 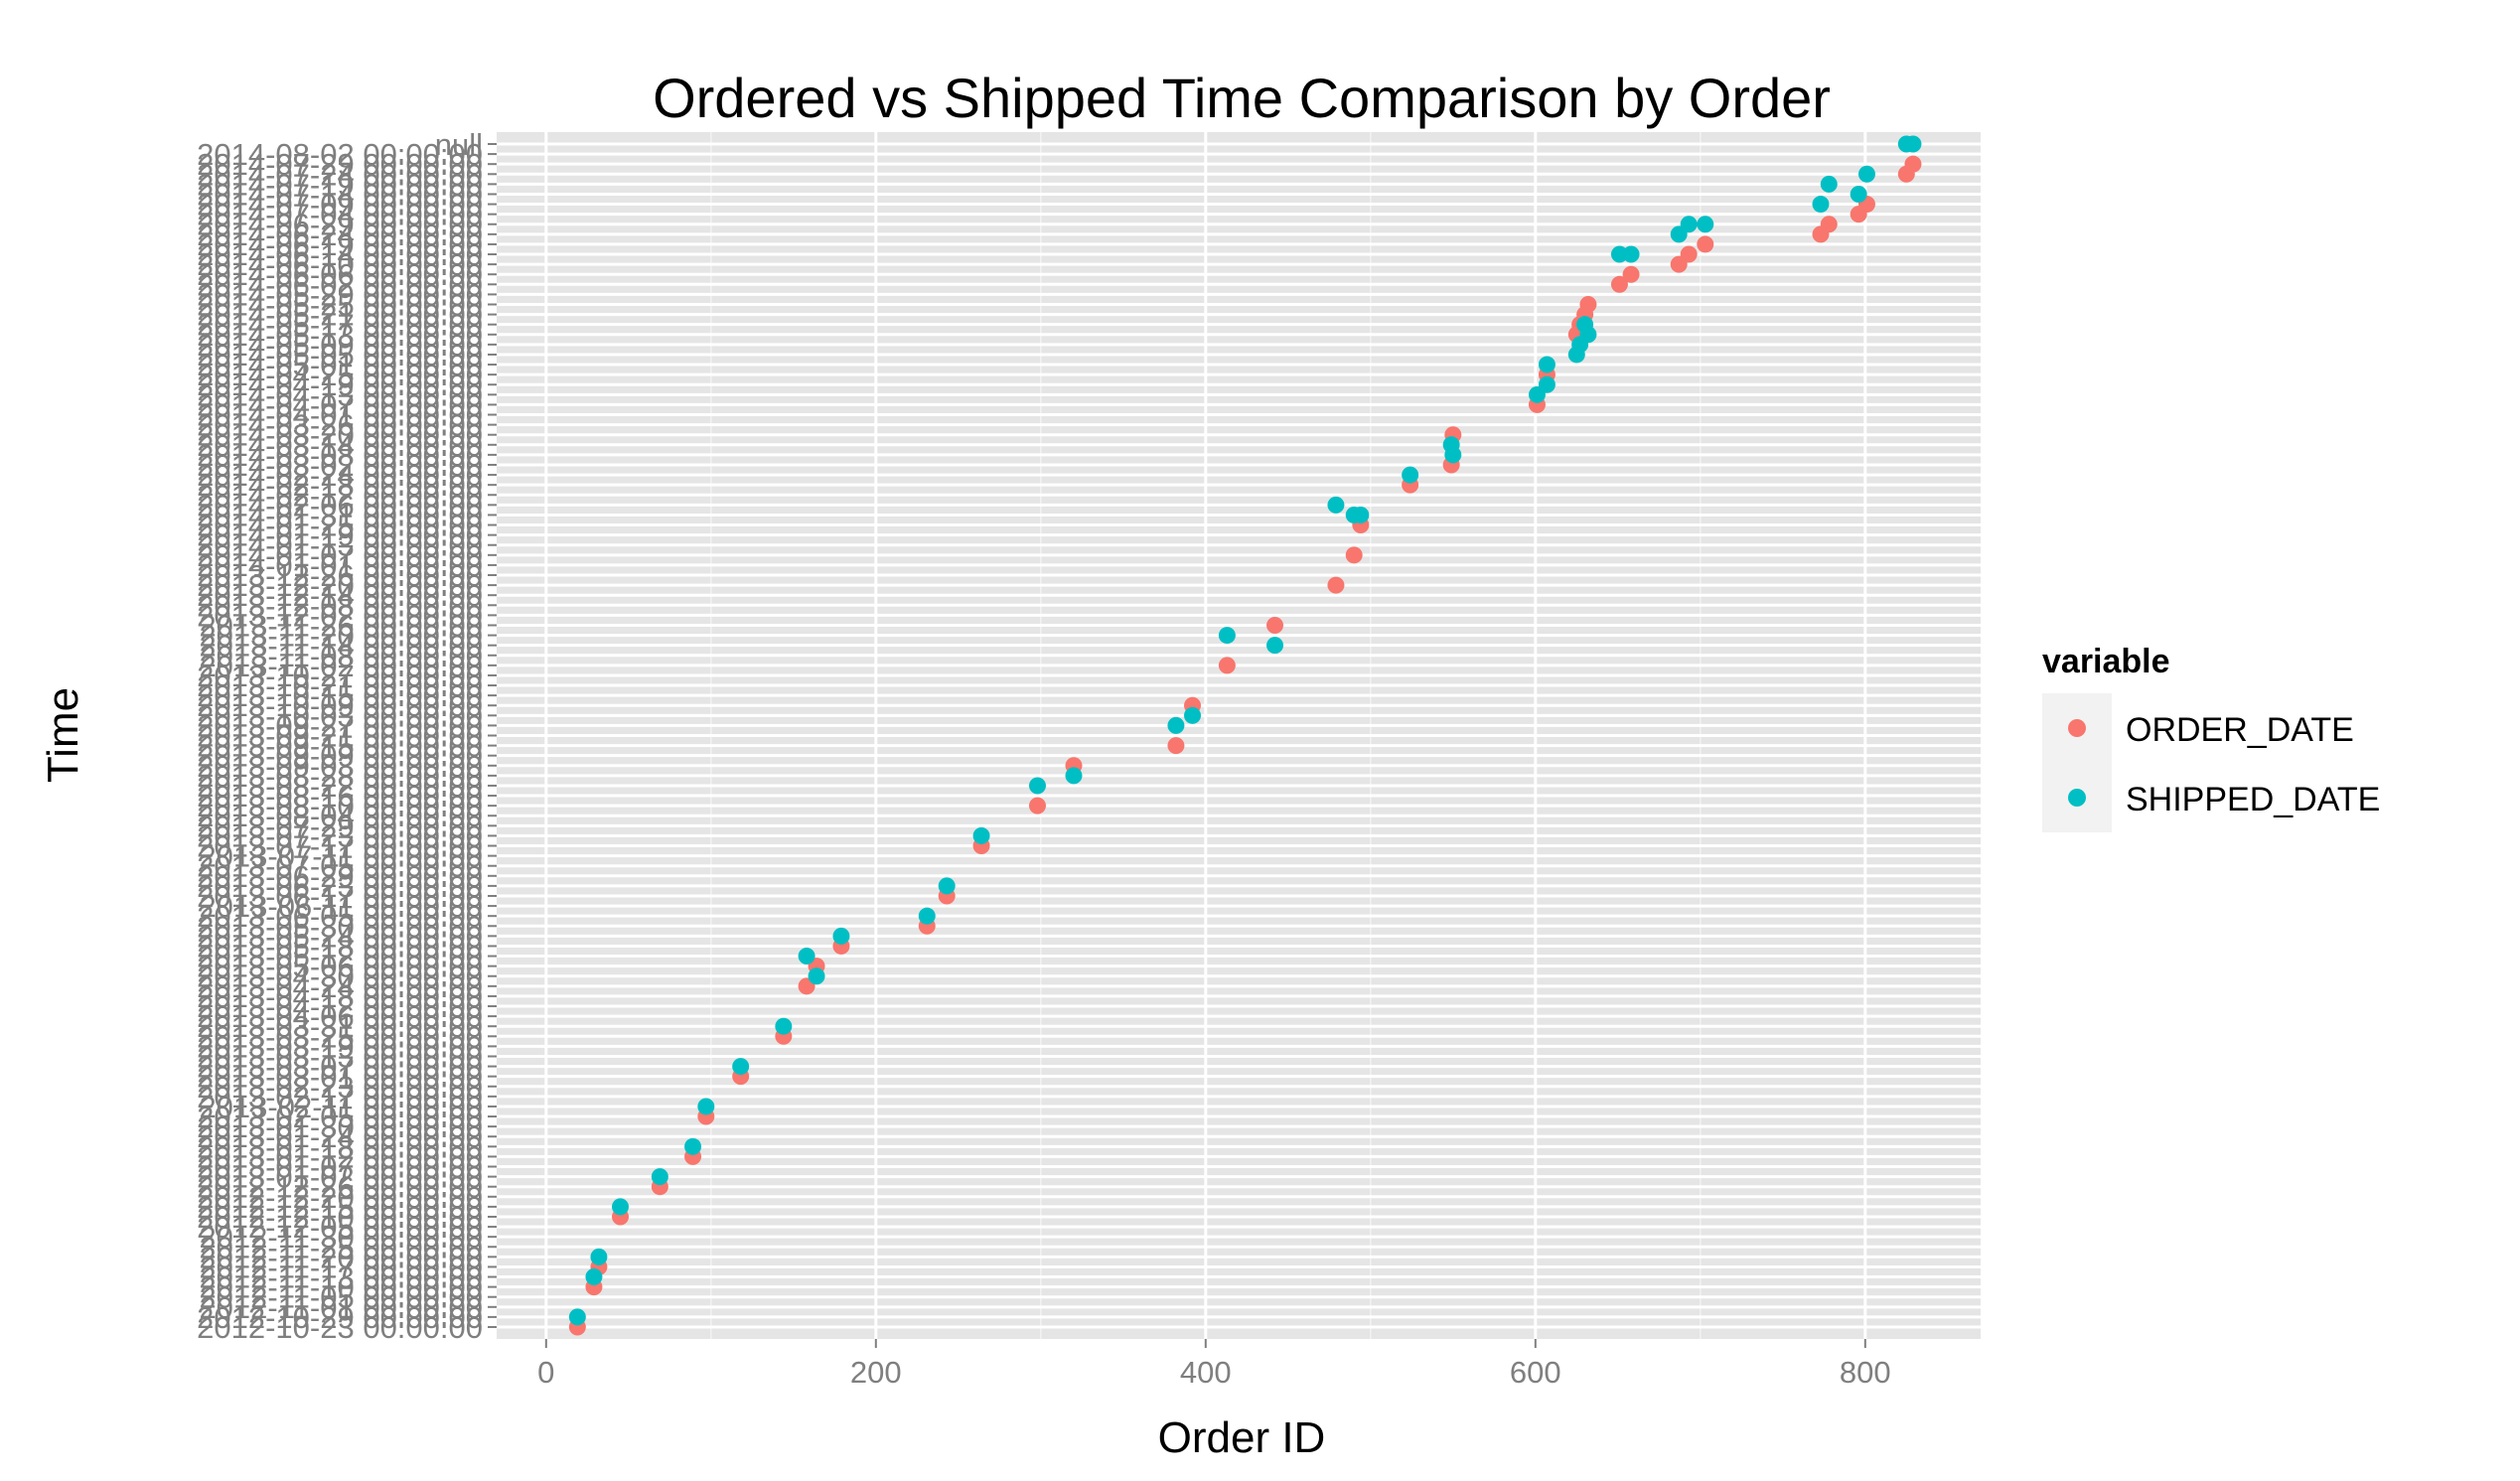 I want to click on y-tick-label: 2014-06-19 00:00:00, so click(x=340, y=244).